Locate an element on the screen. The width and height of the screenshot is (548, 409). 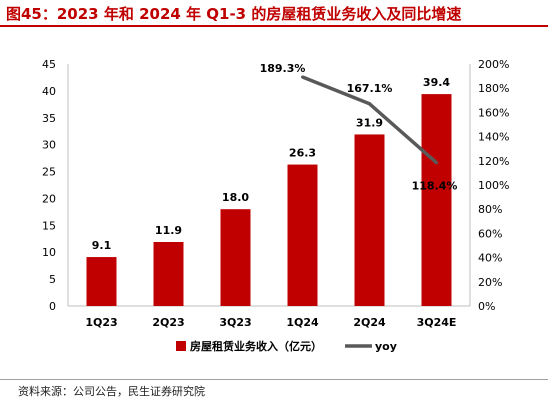
y-left-tick-label: 35 is located at coordinates (49, 118).